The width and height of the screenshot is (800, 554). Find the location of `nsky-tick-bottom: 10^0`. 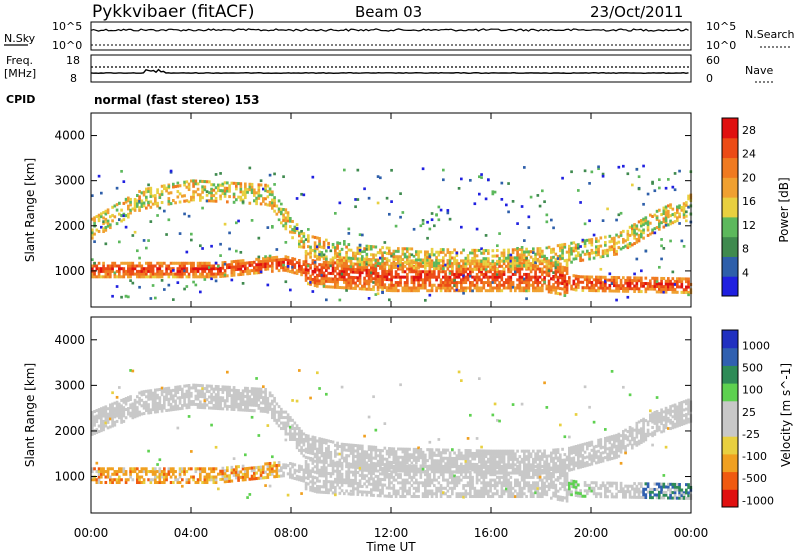

nsky-tick-bottom: 10^0 is located at coordinates (67, 45).